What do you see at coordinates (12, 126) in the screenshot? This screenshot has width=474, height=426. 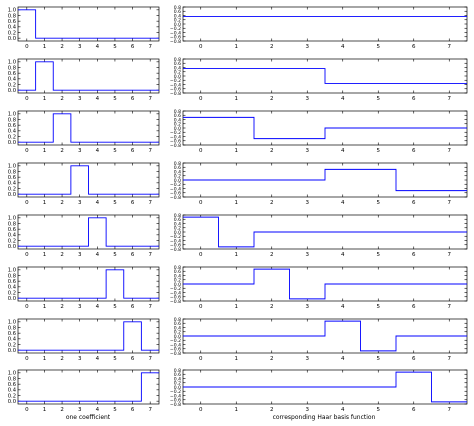 I see `y-tick-label: 0.6` at bounding box center [12, 126].